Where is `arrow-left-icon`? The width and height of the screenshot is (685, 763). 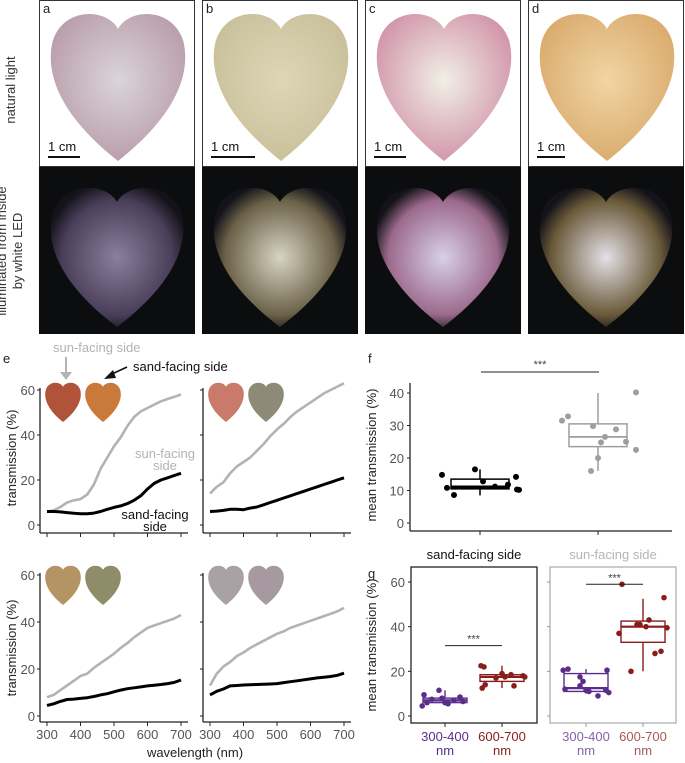
arrow-left-icon is located at coordinates (119, 370).